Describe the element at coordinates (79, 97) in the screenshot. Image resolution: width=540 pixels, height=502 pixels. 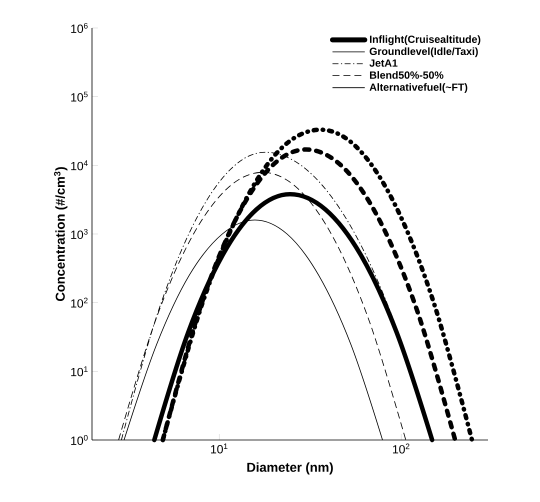
I see `y-tick-label: 10$^{5}$` at that location.